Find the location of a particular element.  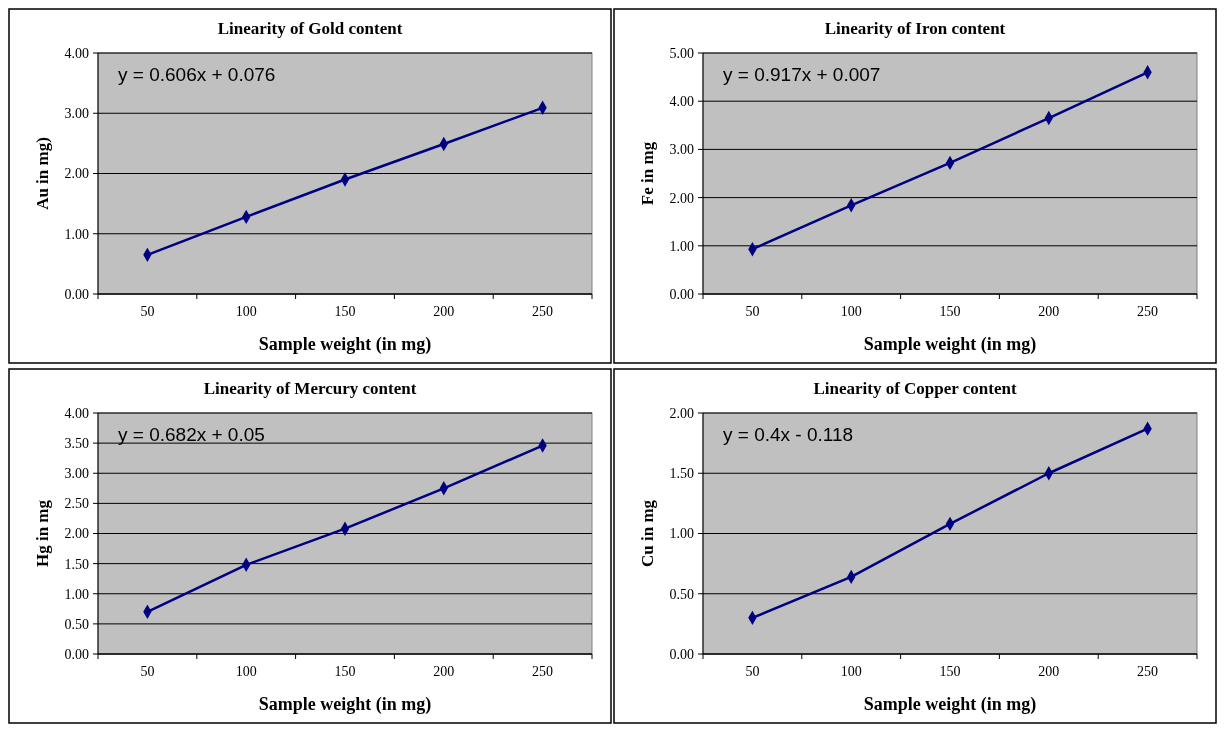

y-tick-label: 2.50 is located at coordinates (76, 504).